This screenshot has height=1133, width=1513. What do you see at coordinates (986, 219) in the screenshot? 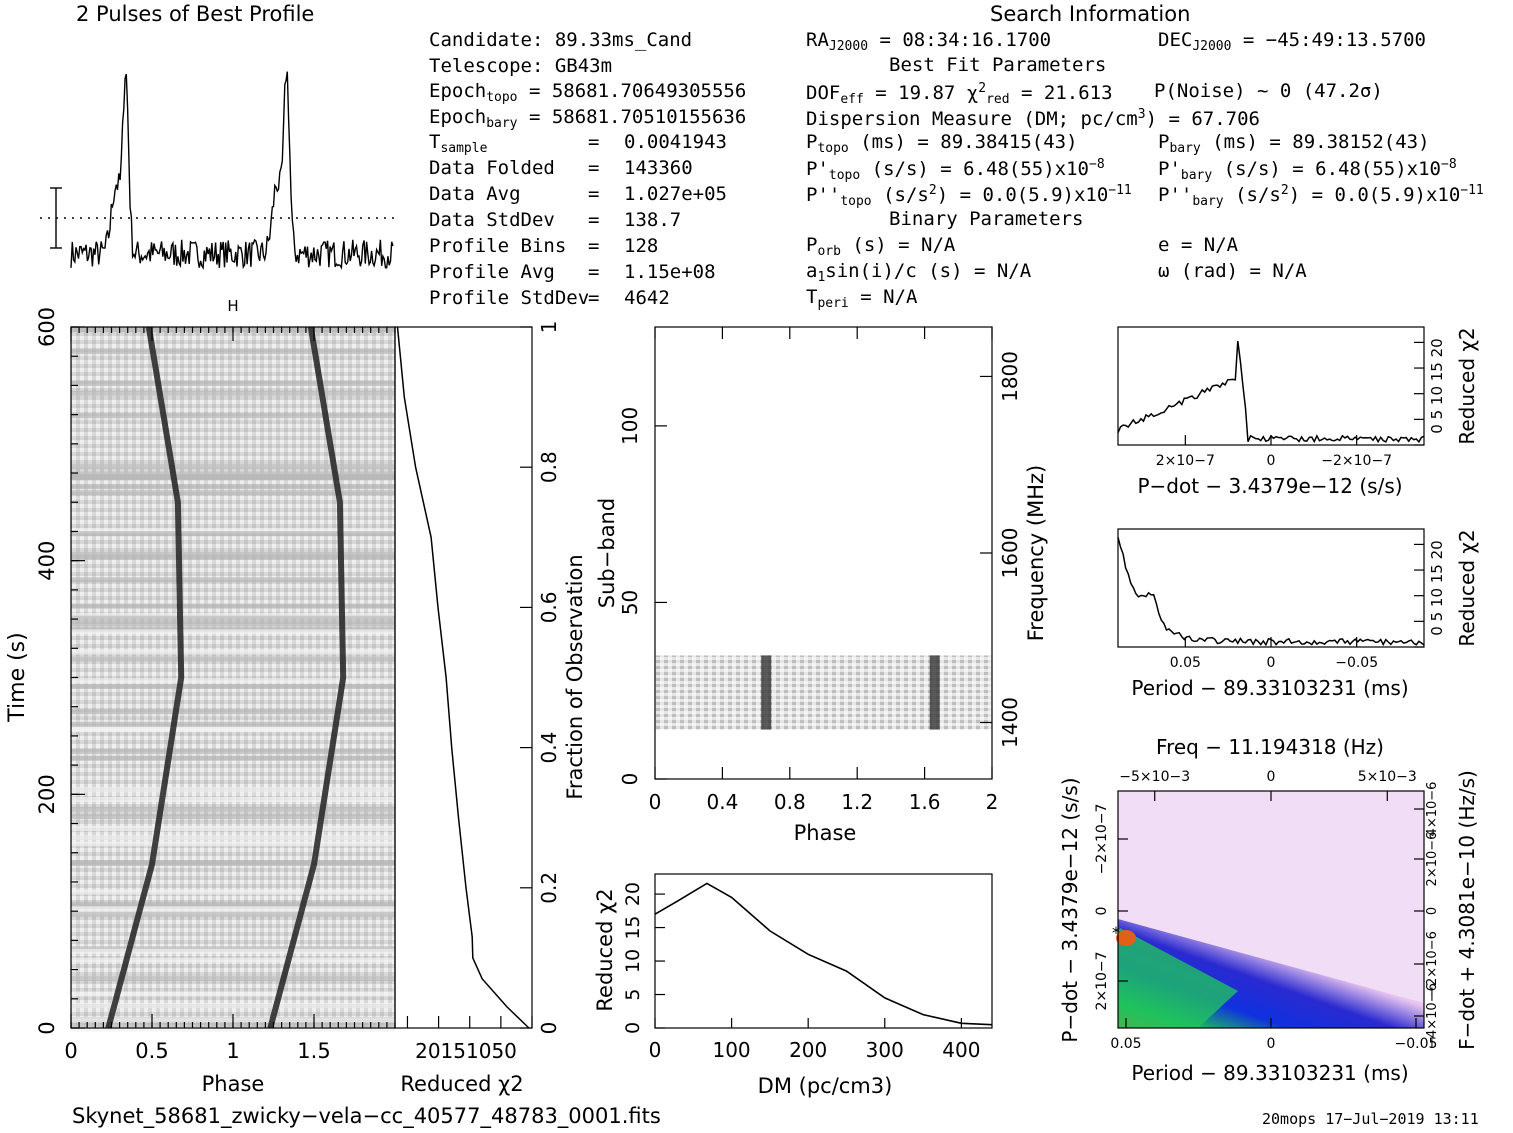
I see `binary-title: Binary Parameters` at bounding box center [986, 219].